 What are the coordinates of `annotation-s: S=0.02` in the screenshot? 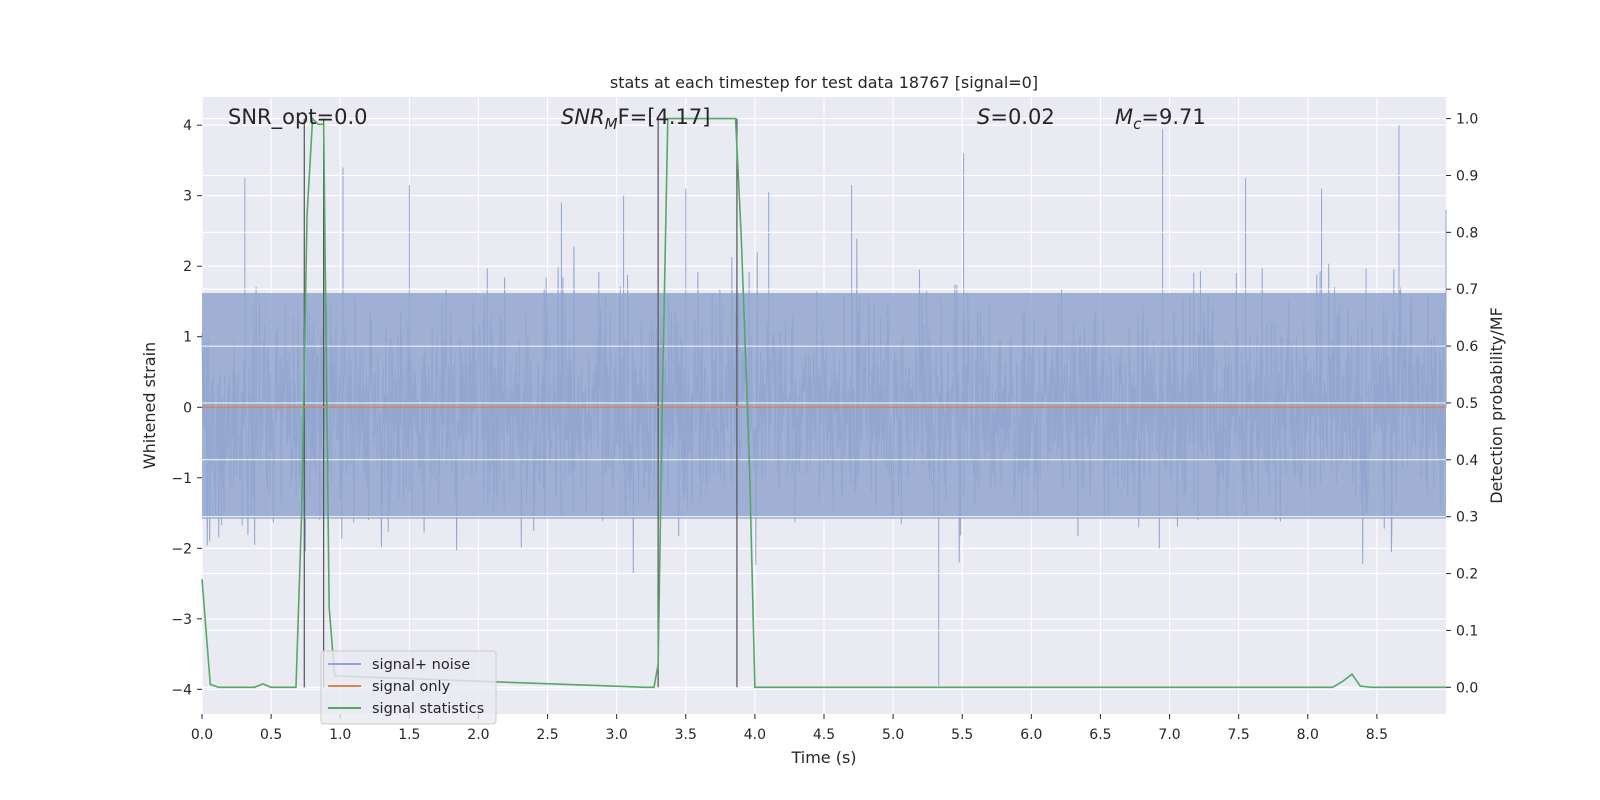 It's located at (1016, 117).